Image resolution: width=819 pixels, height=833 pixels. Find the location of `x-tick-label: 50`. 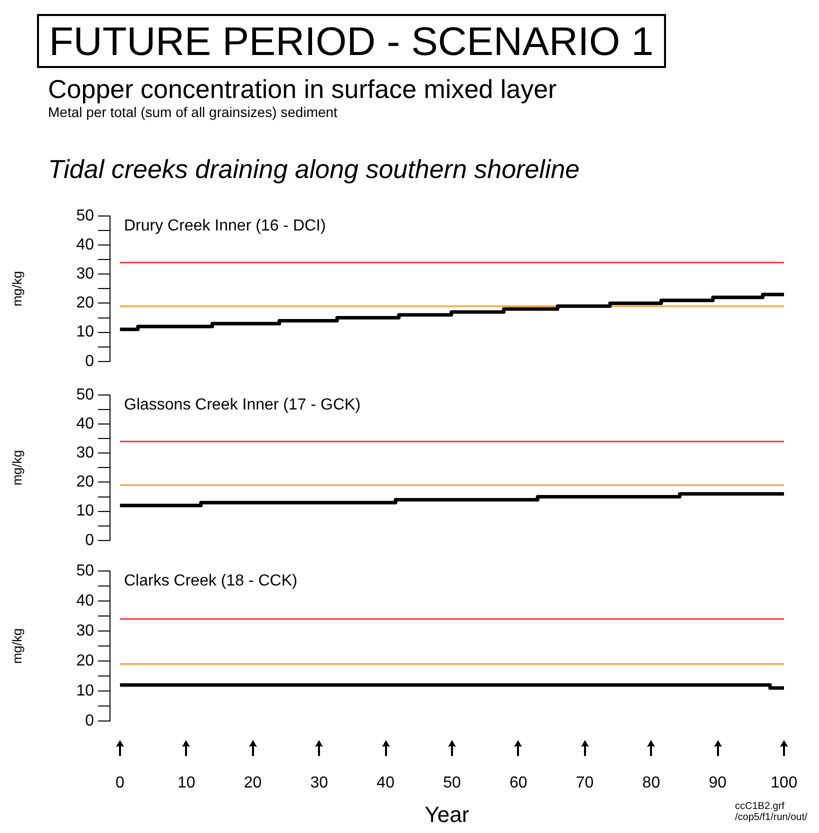

x-tick-label: 50 is located at coordinates (452, 783).